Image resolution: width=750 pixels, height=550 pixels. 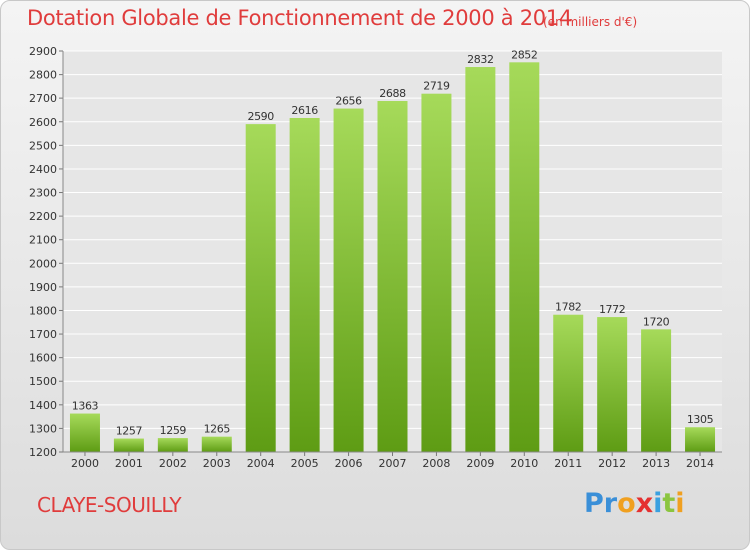 What do you see at coordinates (109, 505) in the screenshot?
I see `commune-name: CLAYE-SOUILLY` at bounding box center [109, 505].